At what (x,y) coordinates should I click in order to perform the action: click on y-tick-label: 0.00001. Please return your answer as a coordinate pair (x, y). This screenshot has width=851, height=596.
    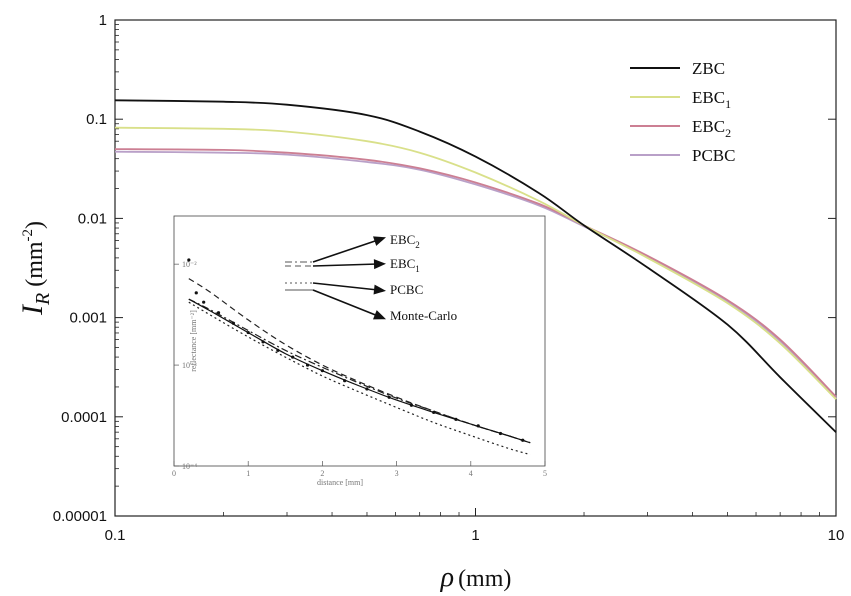
    Looking at the image, I should click on (80, 516).